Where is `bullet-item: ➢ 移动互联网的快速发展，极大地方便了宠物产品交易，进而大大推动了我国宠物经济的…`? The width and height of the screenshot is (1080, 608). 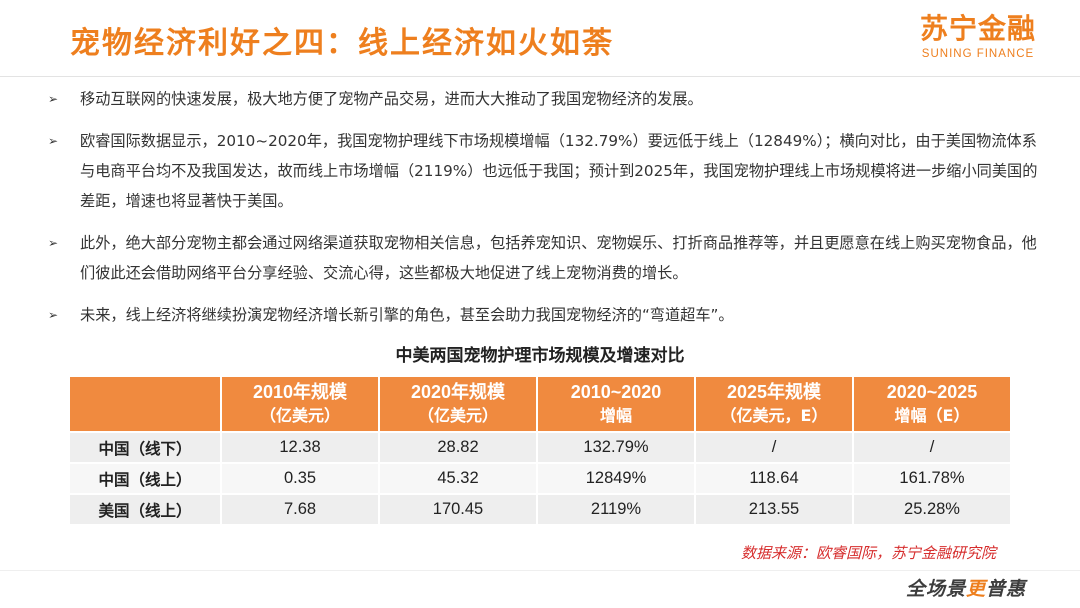
bullet-item: ➢ 移动互联网的快速发展，极大地方便了宠物产品交易，进而大大推动了我国宠物经济的… is located at coordinates (543, 99).